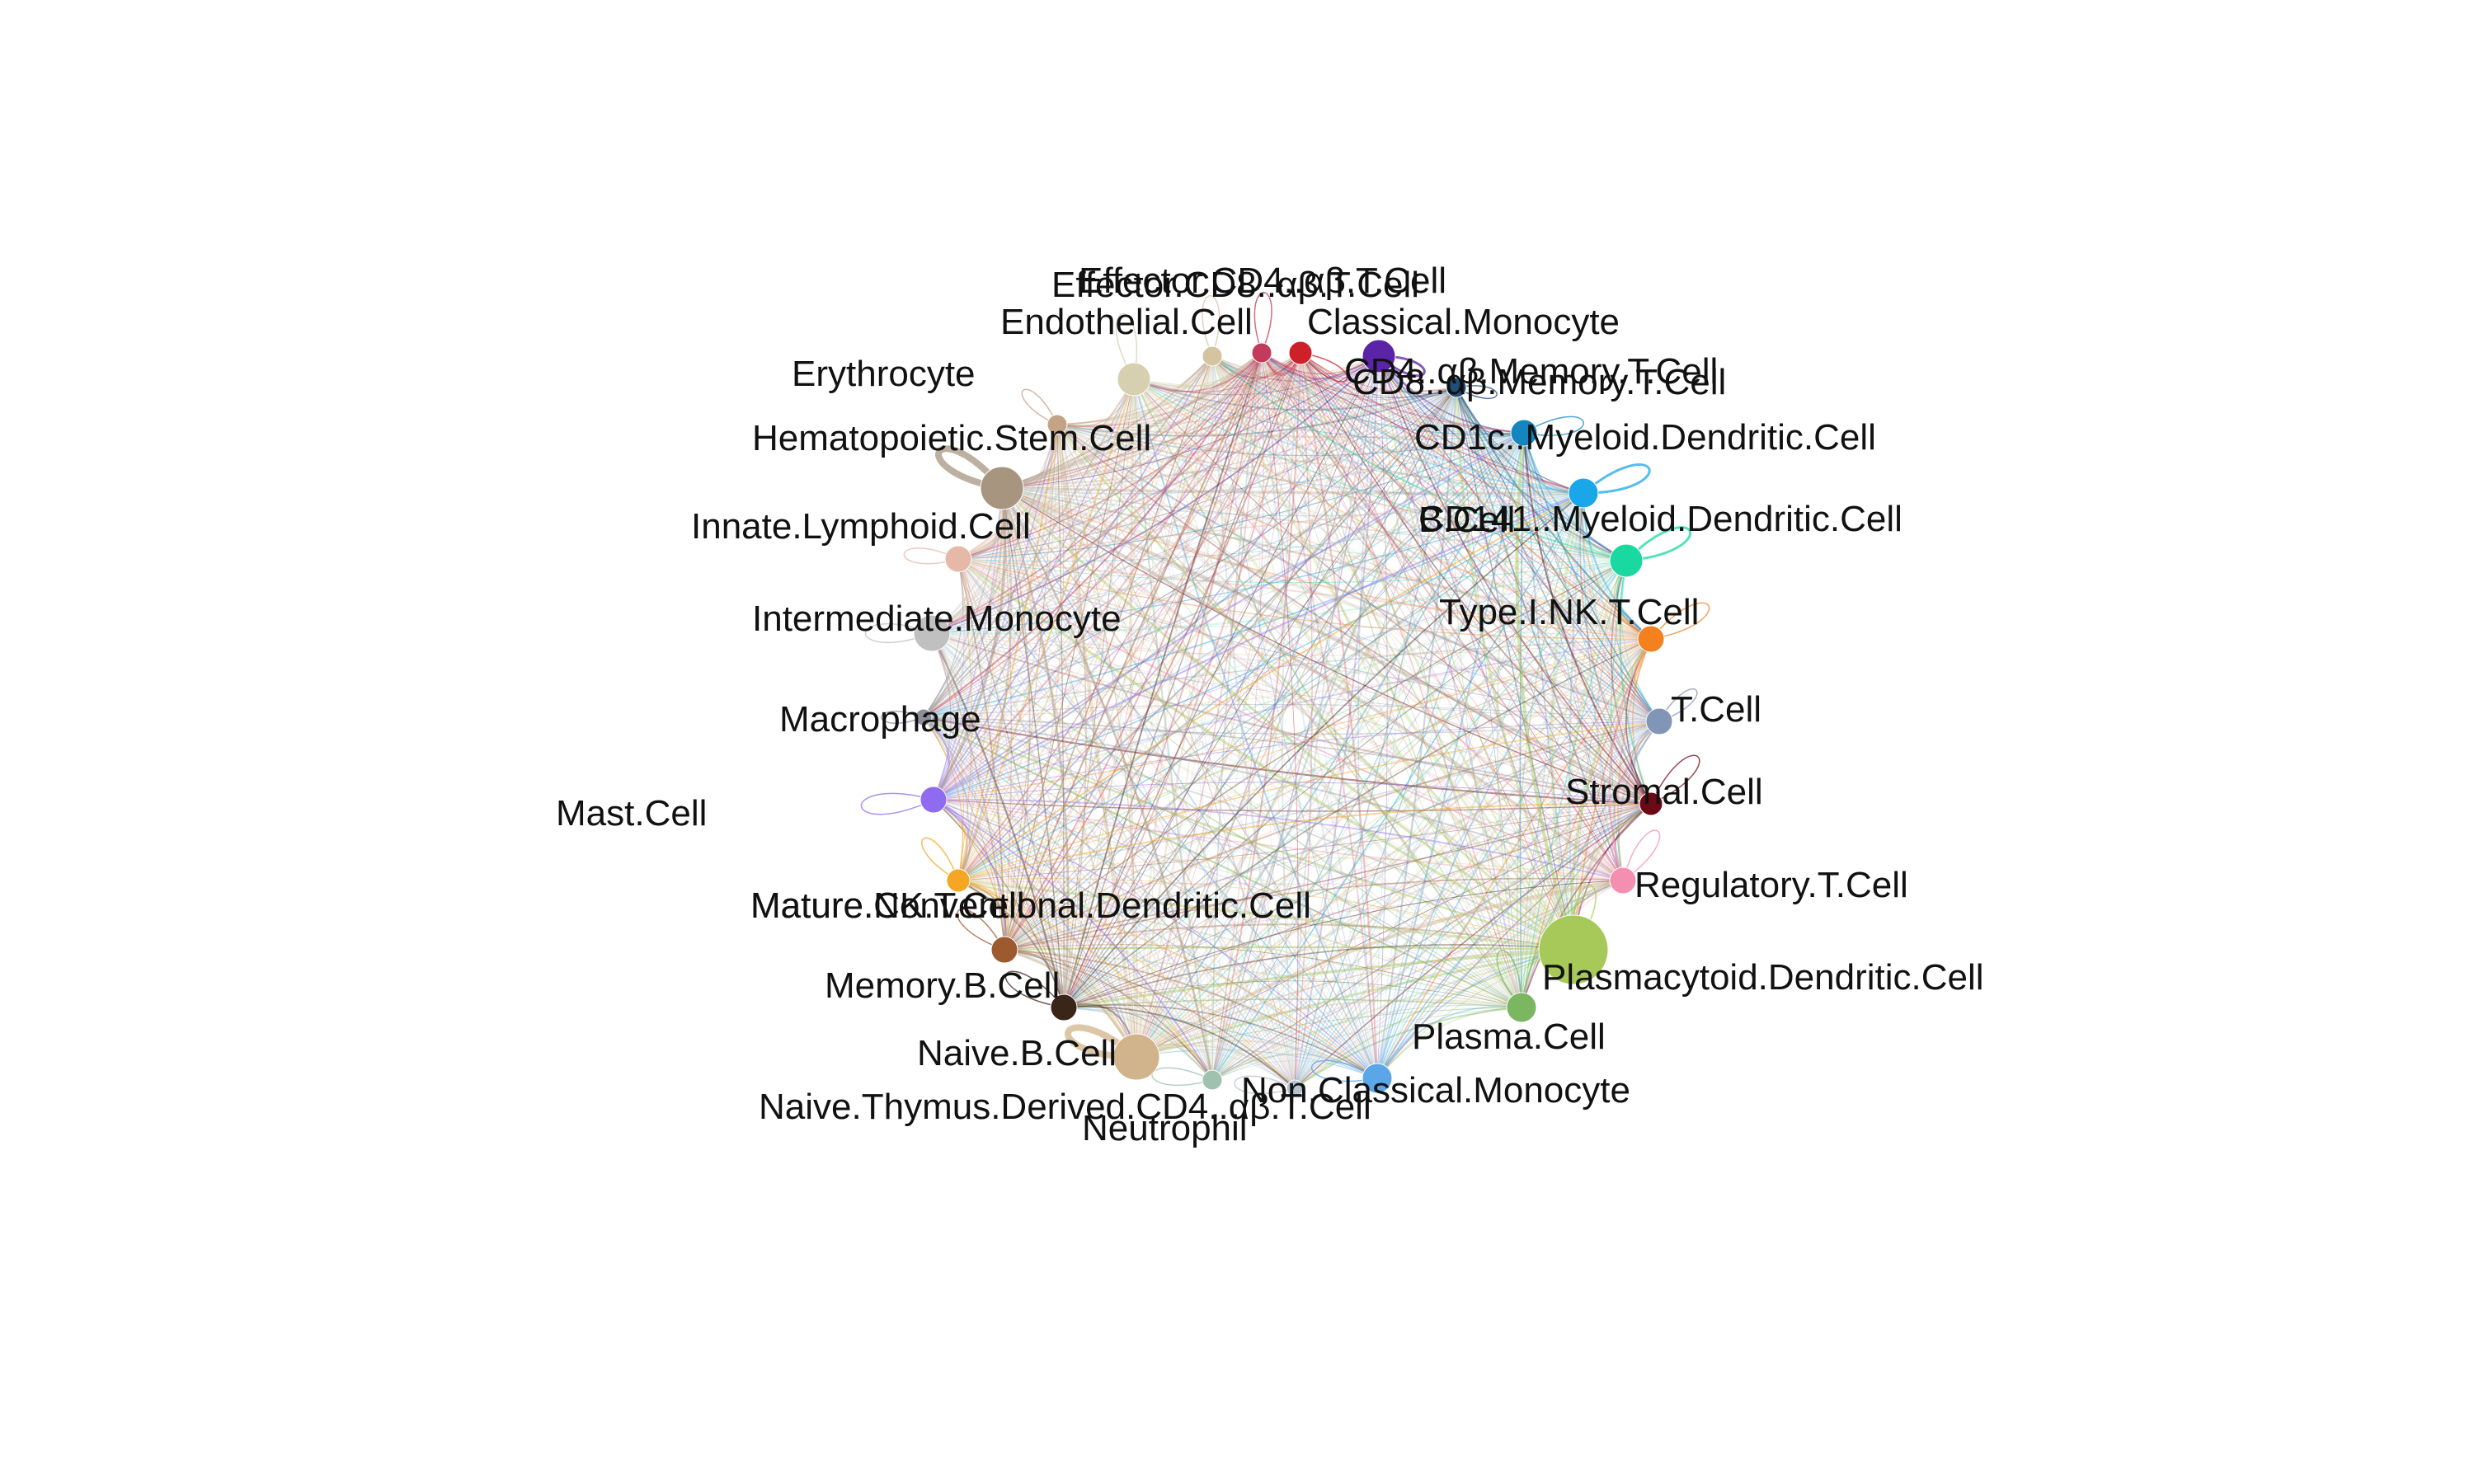 The image size is (2474, 1484). Describe the element at coordinates (1030, 905) in the screenshot. I see `node-label-18: Mature.Conventional.Dendritic.Cell` at that location.